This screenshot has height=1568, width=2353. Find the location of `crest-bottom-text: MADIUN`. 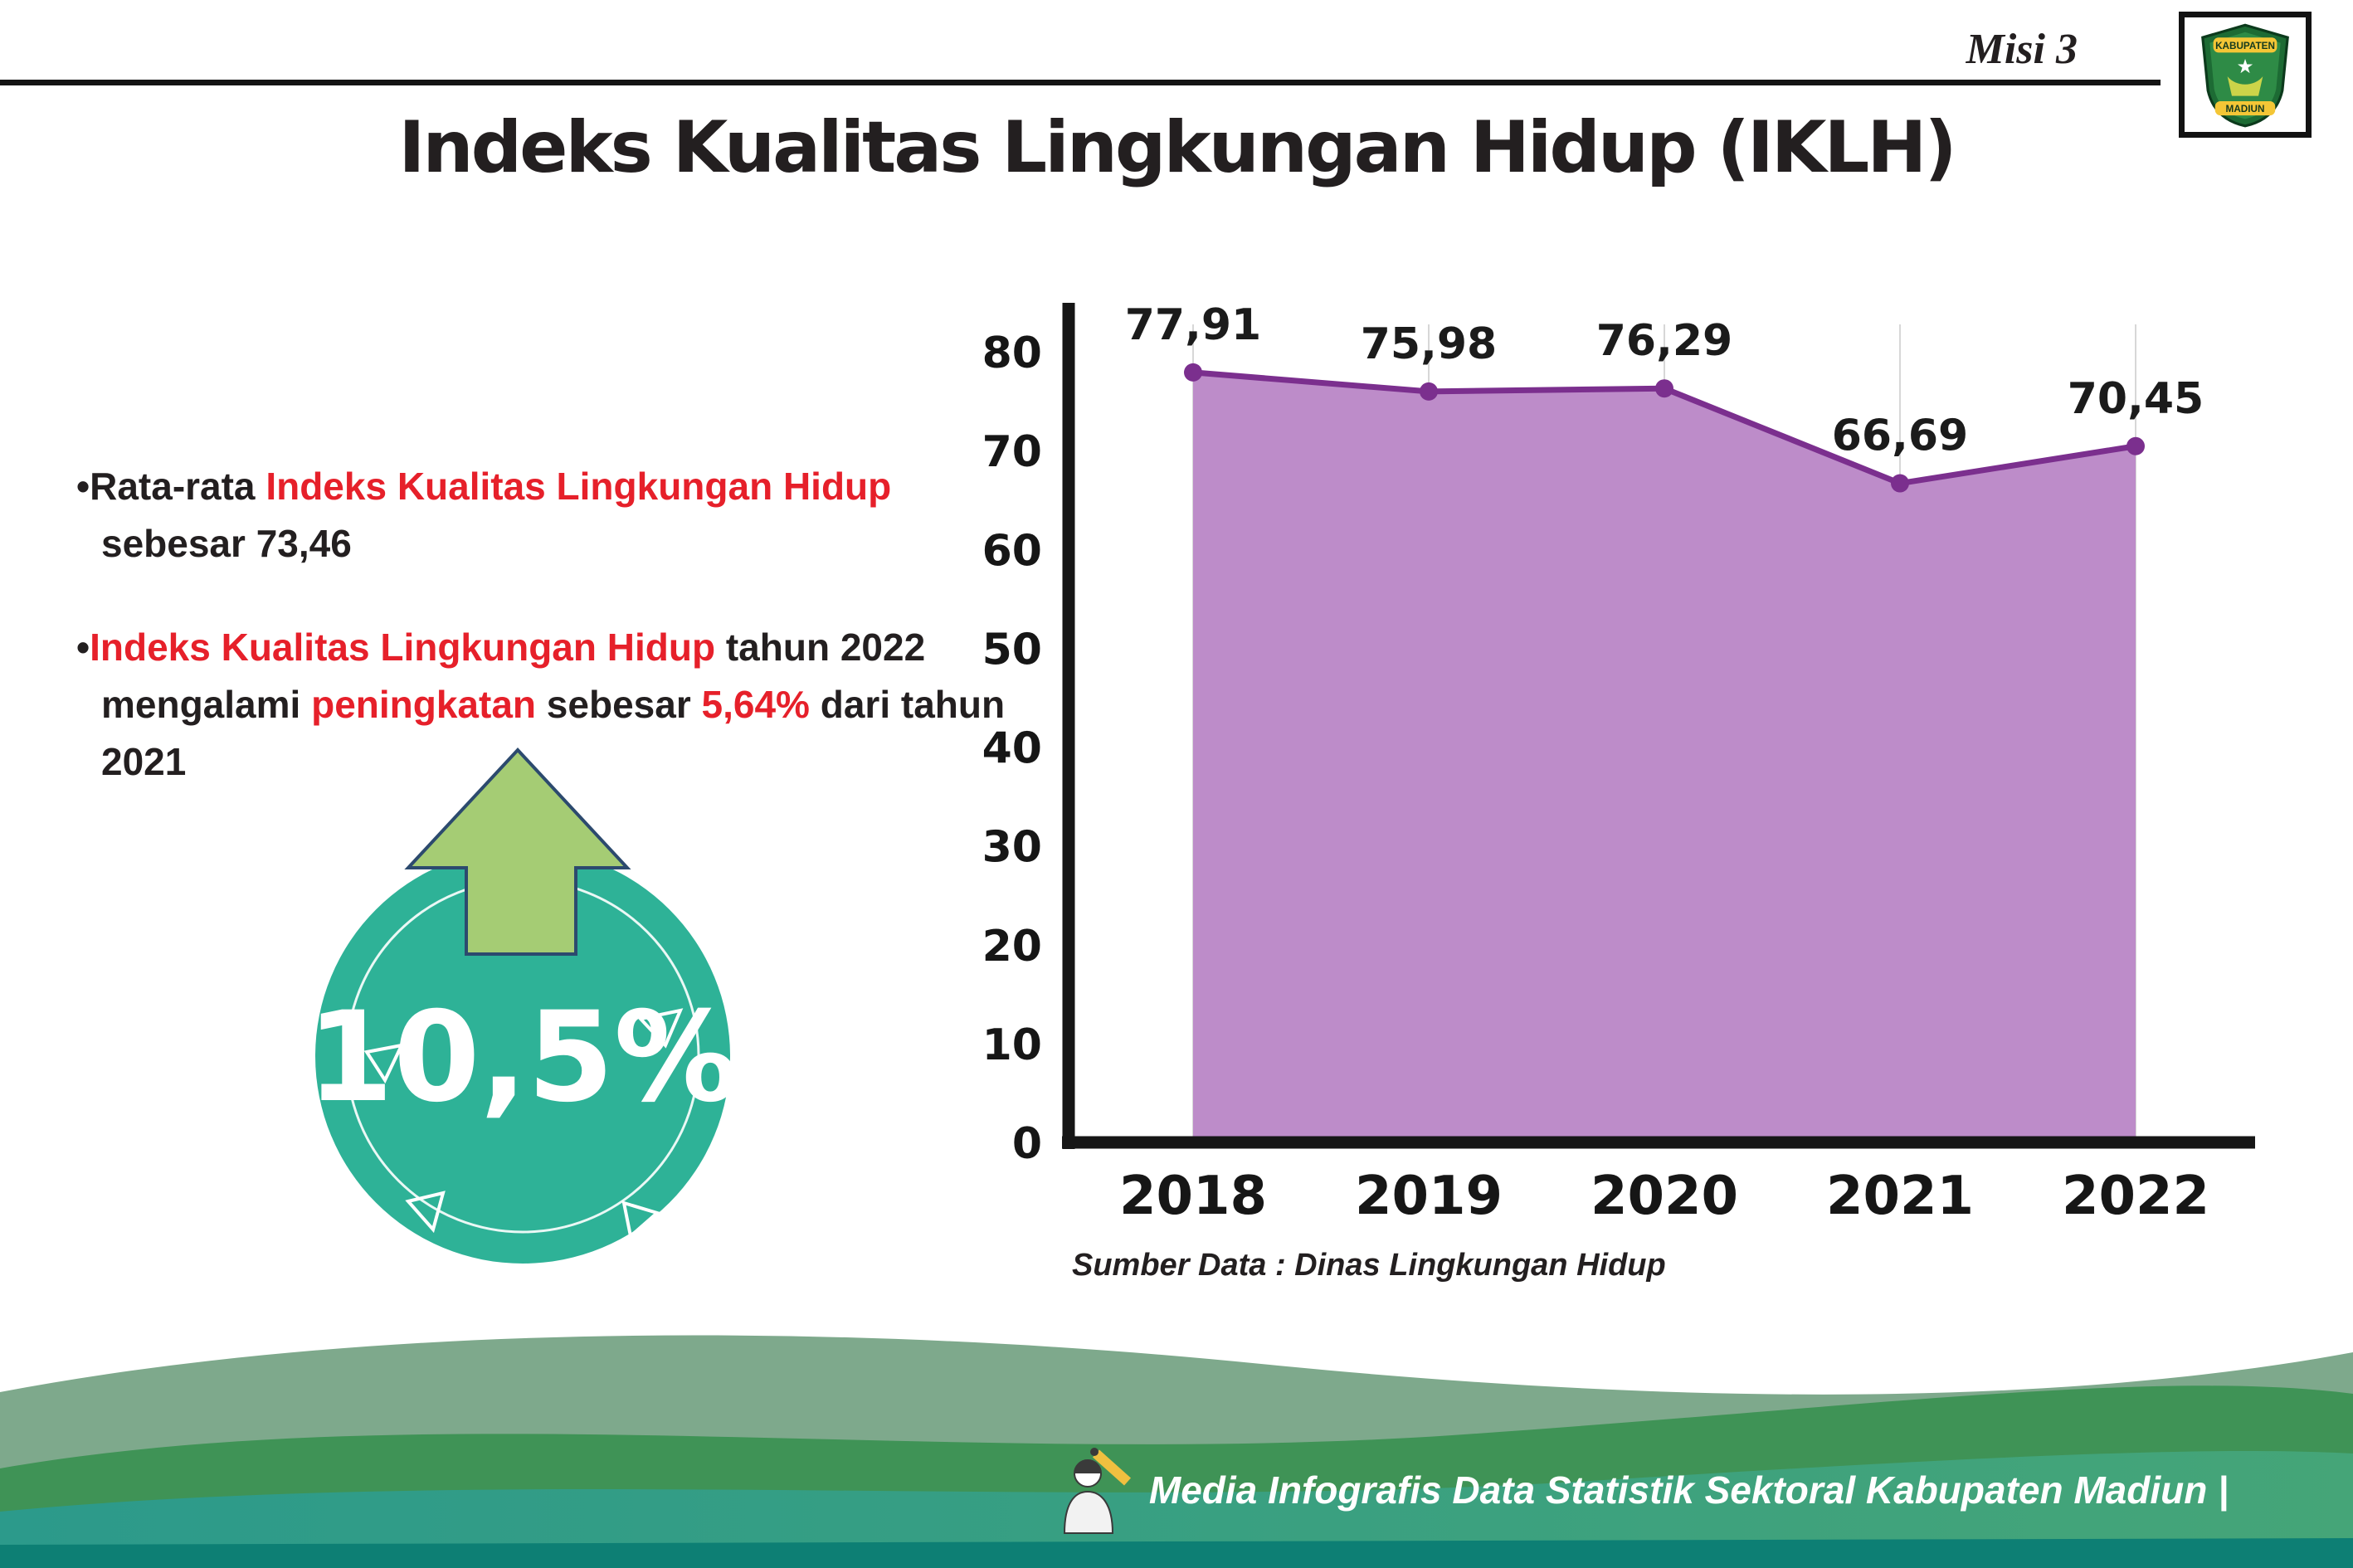

crest-bottom-text: MADIUN is located at coordinates (2245, 109).